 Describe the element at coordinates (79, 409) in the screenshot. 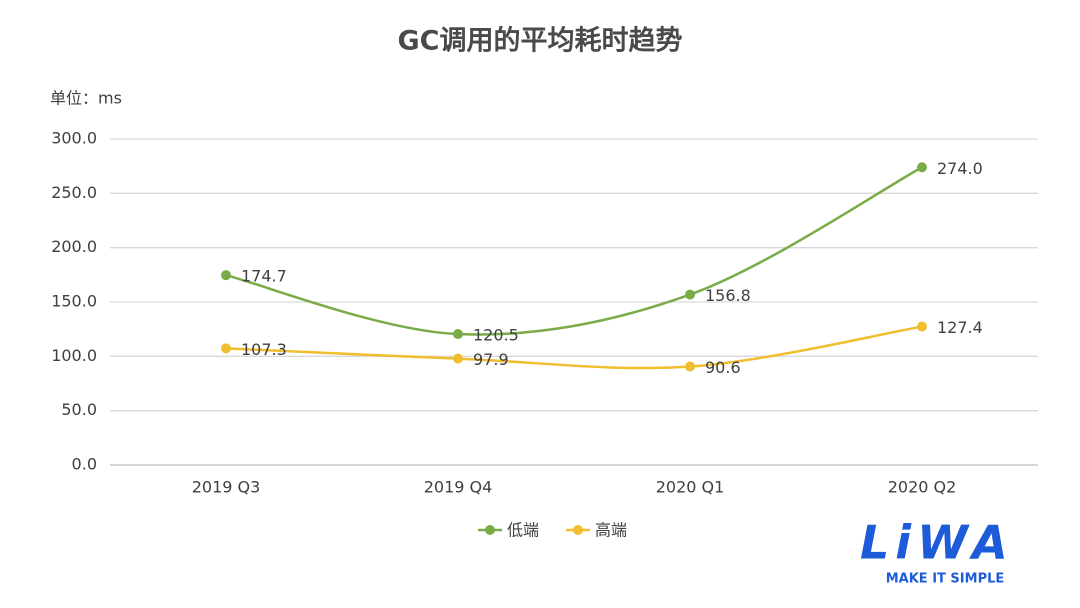

I see `y-tick-label: 50.0` at that location.